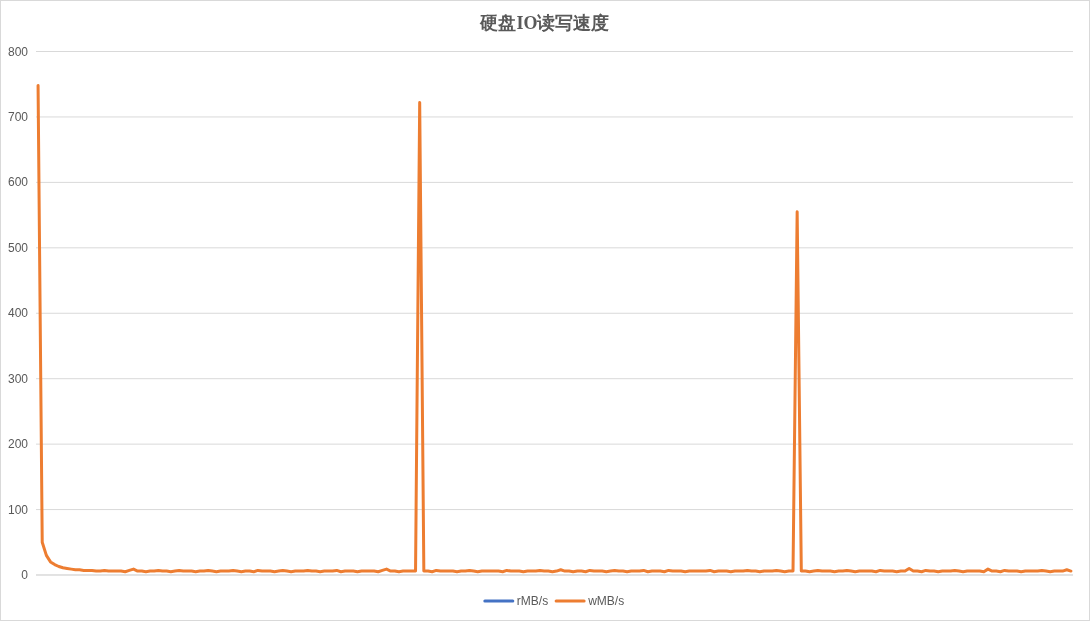  I want to click on y-tick-label: 200, so click(18, 444).